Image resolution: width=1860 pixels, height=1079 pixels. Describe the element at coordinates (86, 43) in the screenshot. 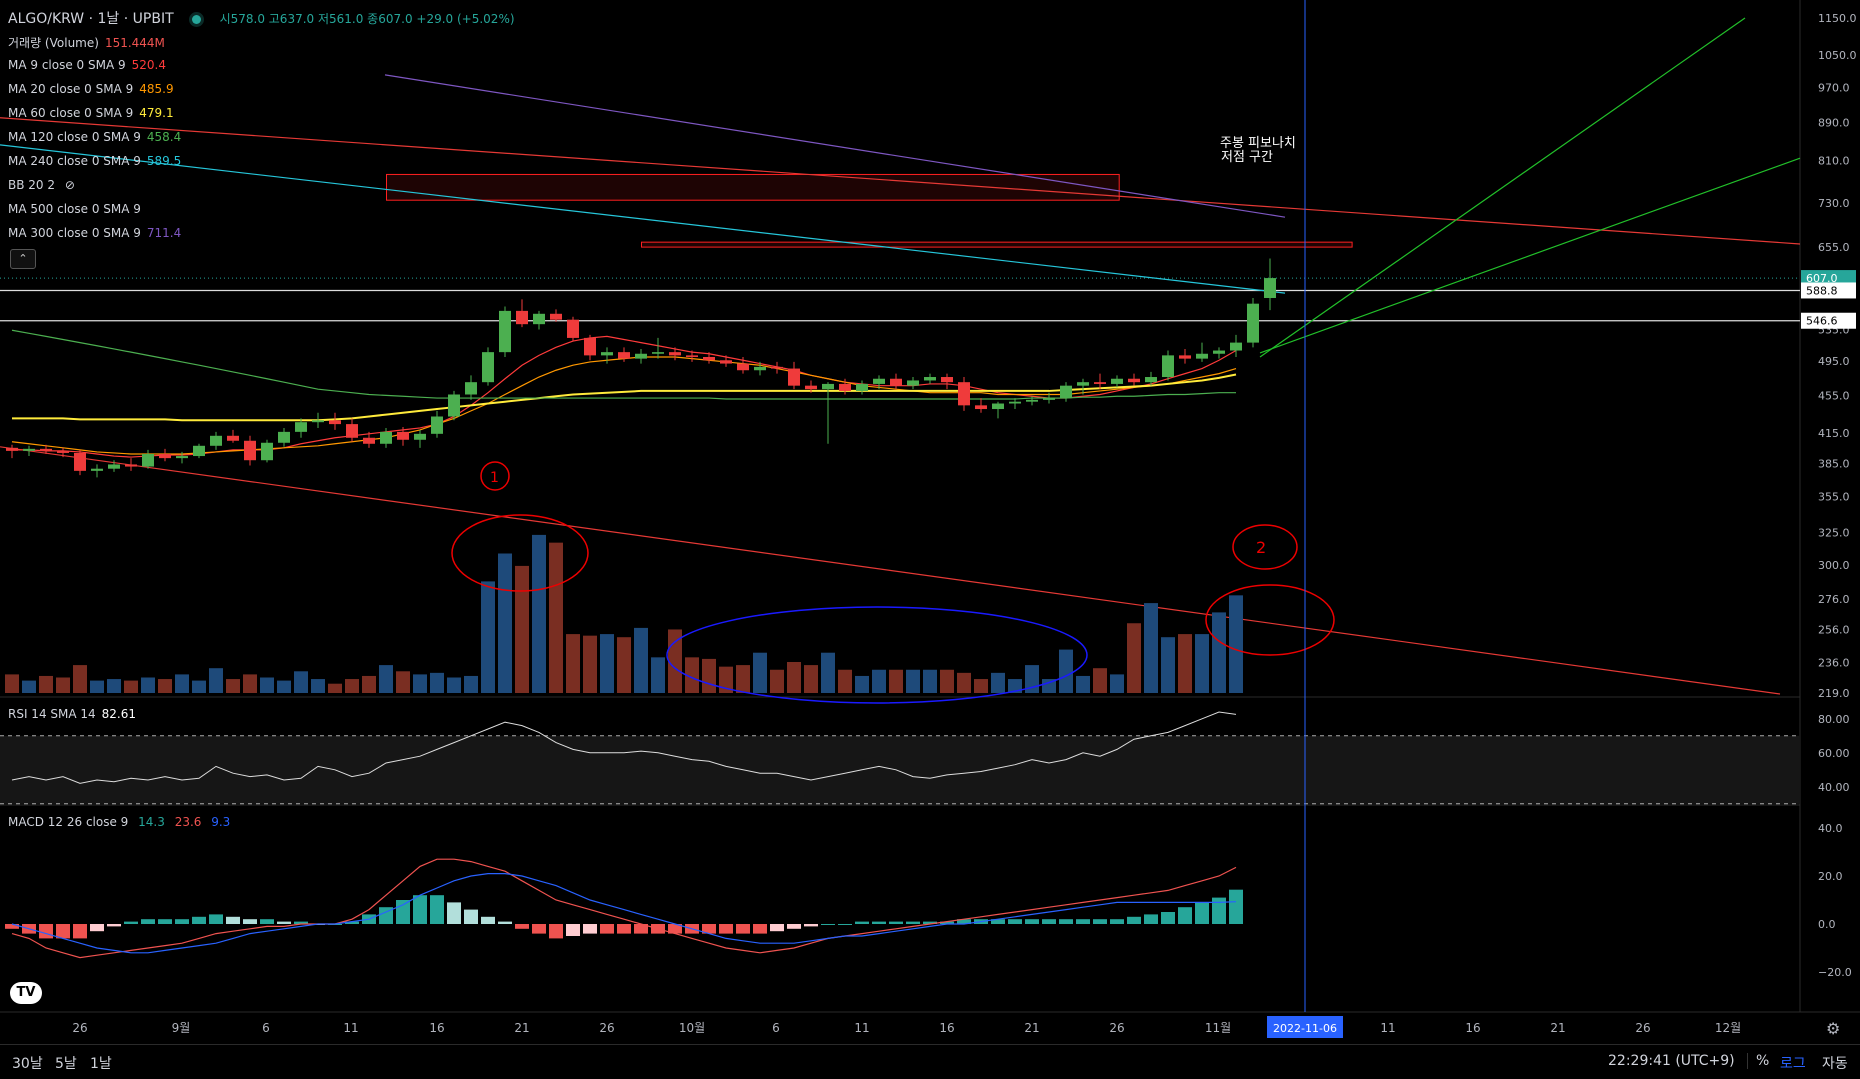

I see `legend-item: 거래량 (Volume) 151.444M` at that location.